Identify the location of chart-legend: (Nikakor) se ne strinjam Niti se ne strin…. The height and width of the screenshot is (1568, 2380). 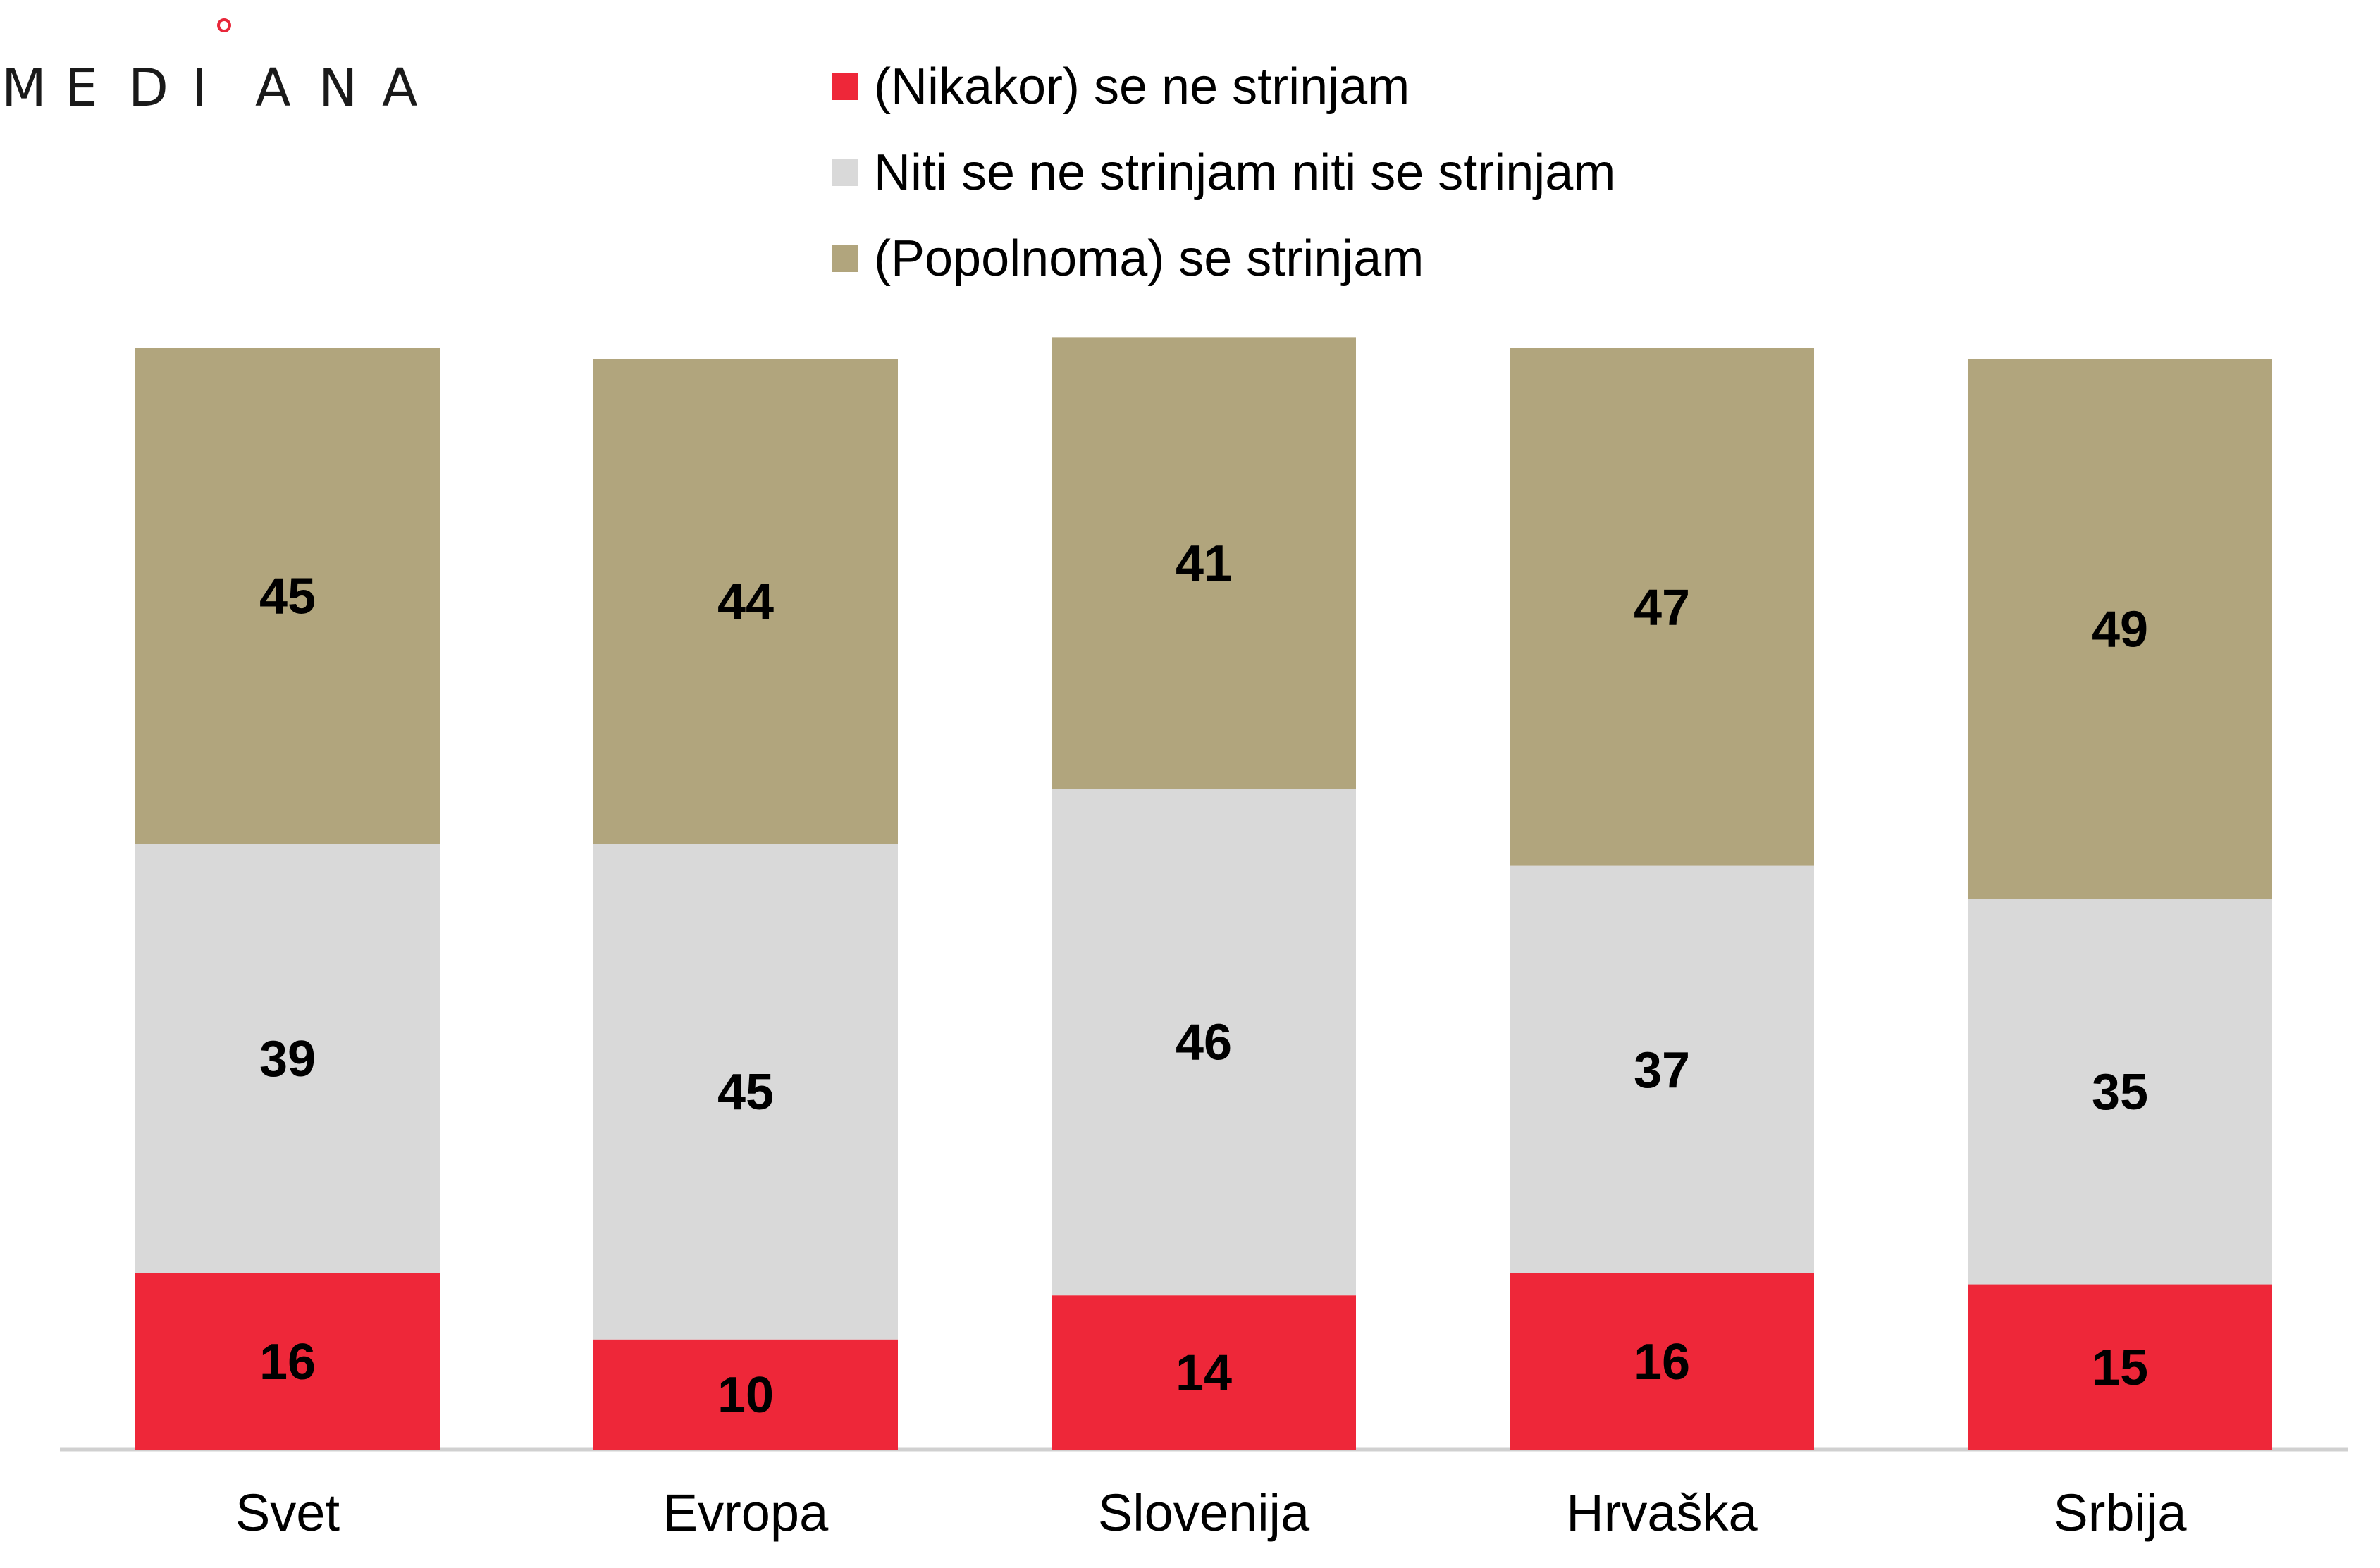
(1224, 173).